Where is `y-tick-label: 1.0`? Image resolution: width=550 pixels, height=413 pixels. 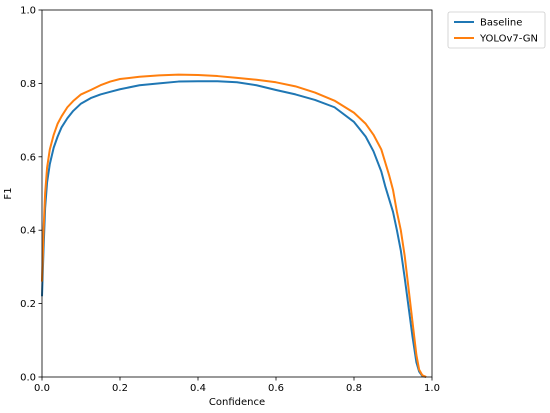 y-tick-label: 1.0 is located at coordinates (28, 11).